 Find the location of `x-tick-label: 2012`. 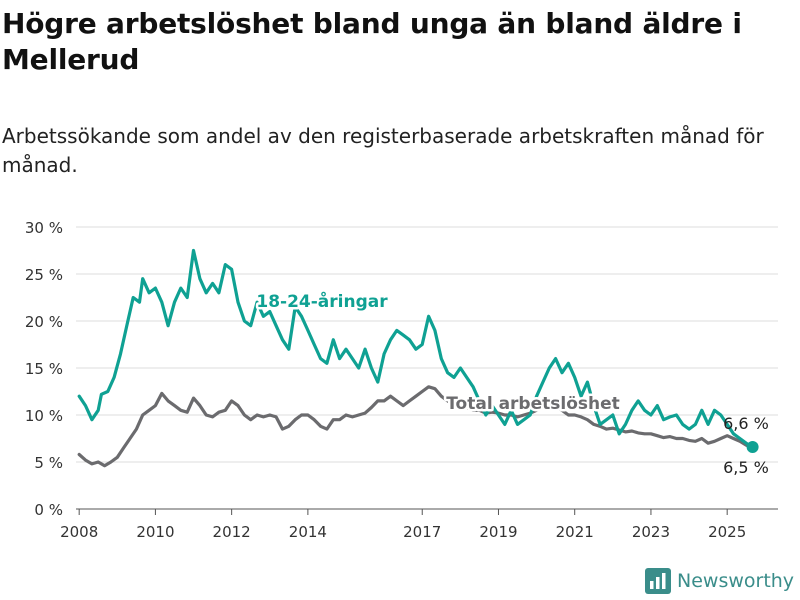

x-tick-label: 2012 is located at coordinates (232, 532).